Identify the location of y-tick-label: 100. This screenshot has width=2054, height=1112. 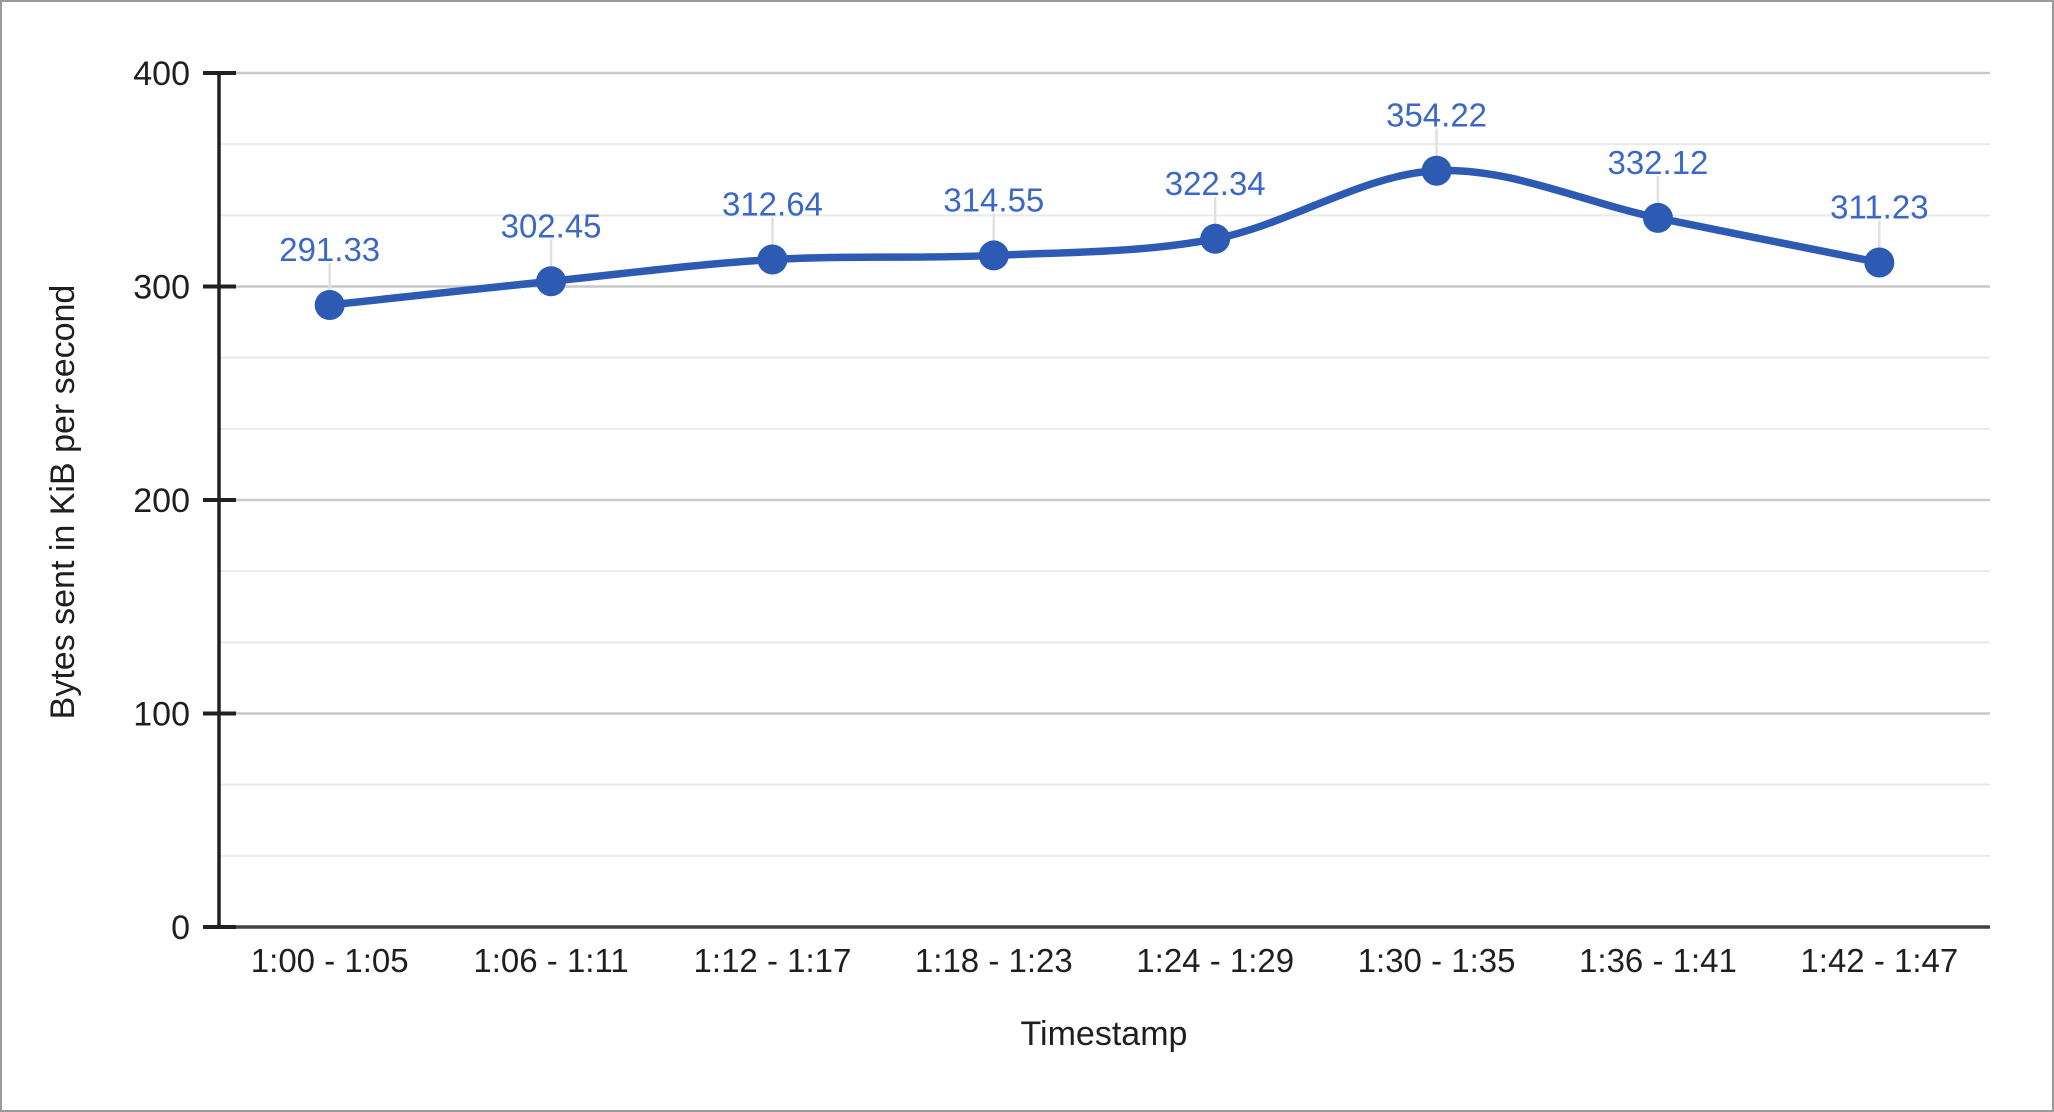
(161, 715).